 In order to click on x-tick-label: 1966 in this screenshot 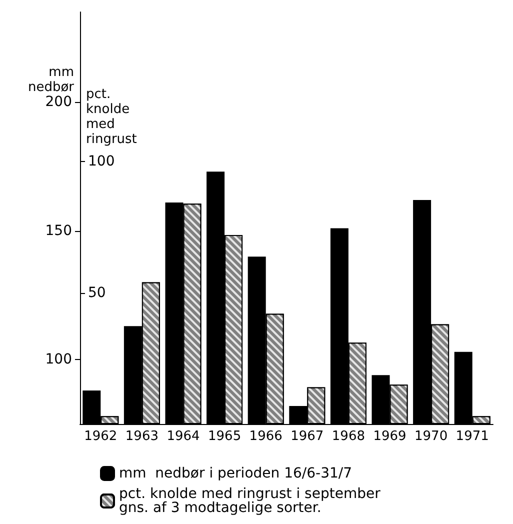, I will do `click(265, 436)`.